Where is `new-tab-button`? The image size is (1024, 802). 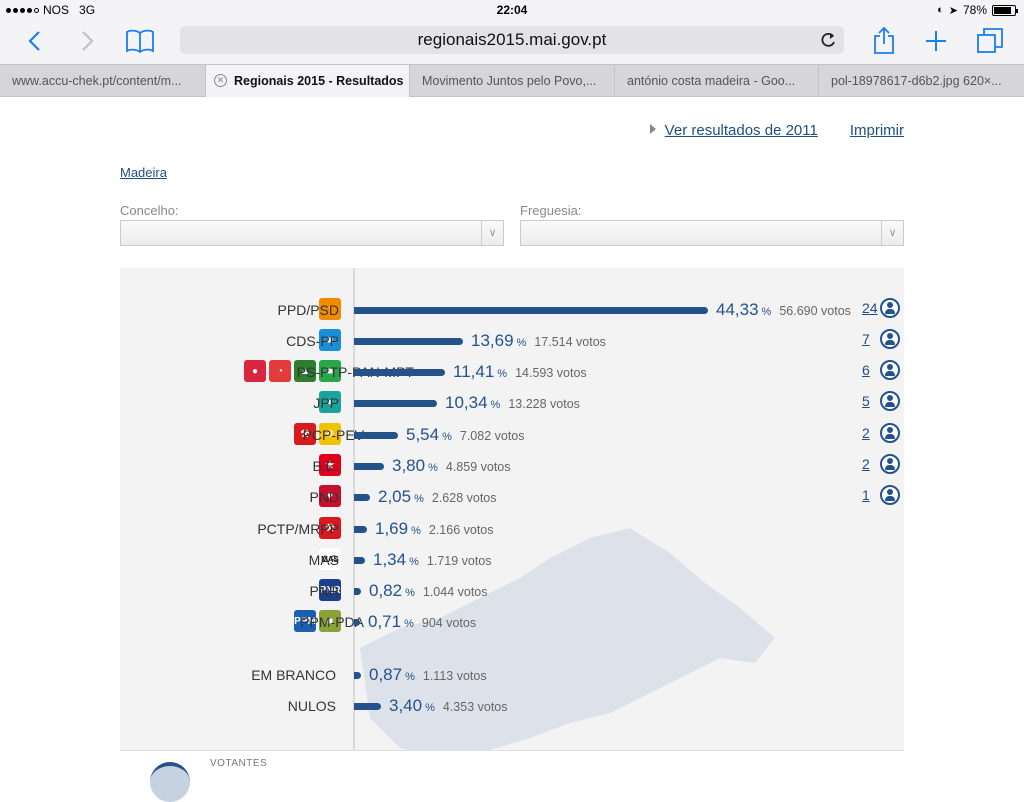 new-tab-button is located at coordinates (936, 41).